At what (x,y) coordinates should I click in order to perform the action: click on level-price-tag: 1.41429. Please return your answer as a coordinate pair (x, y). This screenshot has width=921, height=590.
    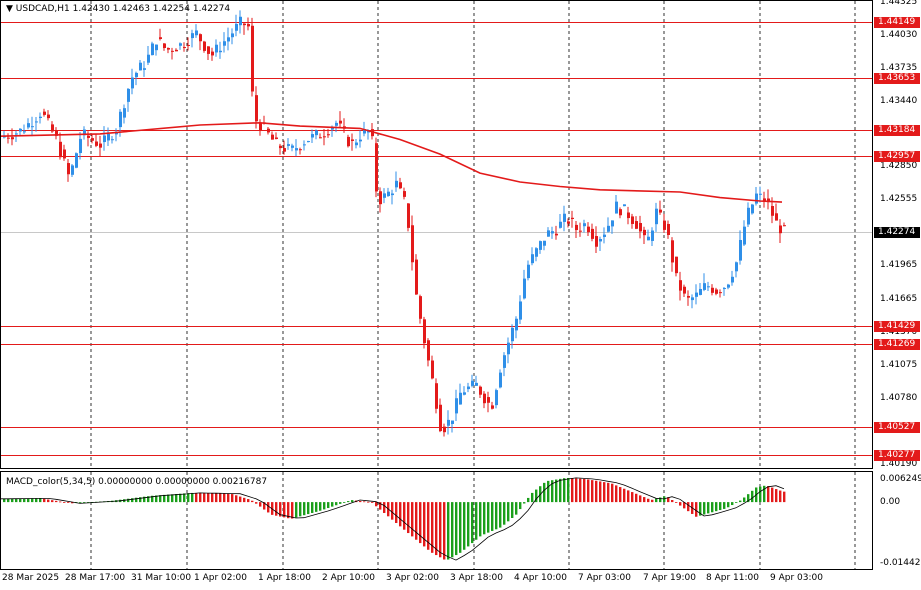
    Looking at the image, I should click on (897, 327).